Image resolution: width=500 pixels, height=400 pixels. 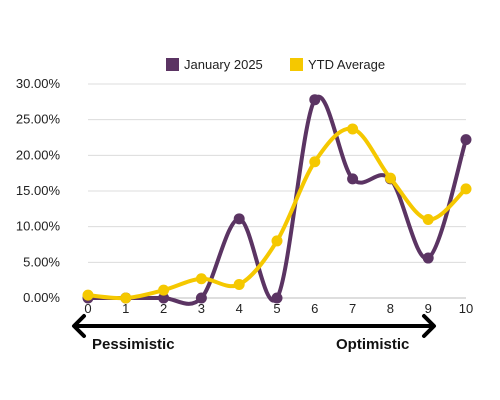 I want to click on annotation-optimistic: Optimistic, so click(x=372, y=344).